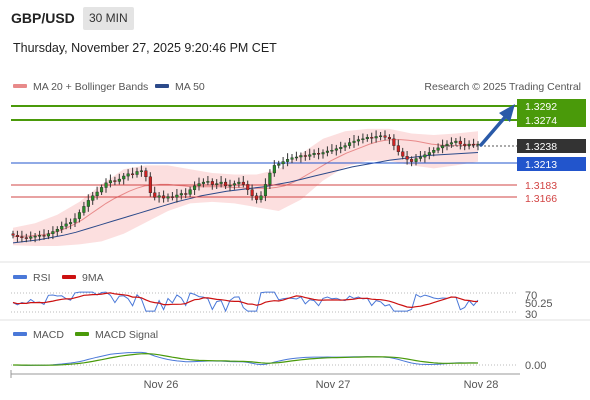 This screenshot has height=400, width=590. What do you see at coordinates (541, 199) in the screenshot?
I see `level-value-5: 1.3166` at bounding box center [541, 199].